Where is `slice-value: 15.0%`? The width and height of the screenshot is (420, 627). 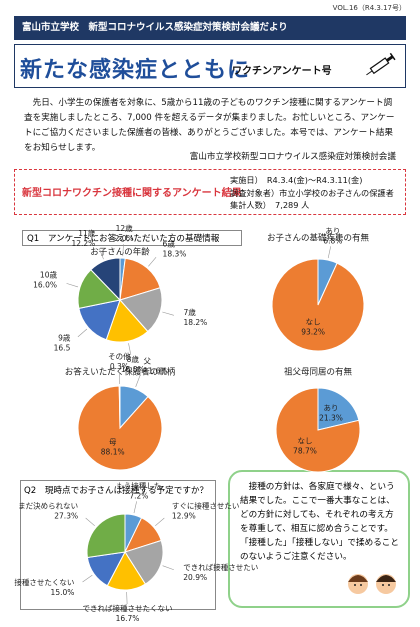
slice-value: 15.0% is located at coordinates (63, 592).